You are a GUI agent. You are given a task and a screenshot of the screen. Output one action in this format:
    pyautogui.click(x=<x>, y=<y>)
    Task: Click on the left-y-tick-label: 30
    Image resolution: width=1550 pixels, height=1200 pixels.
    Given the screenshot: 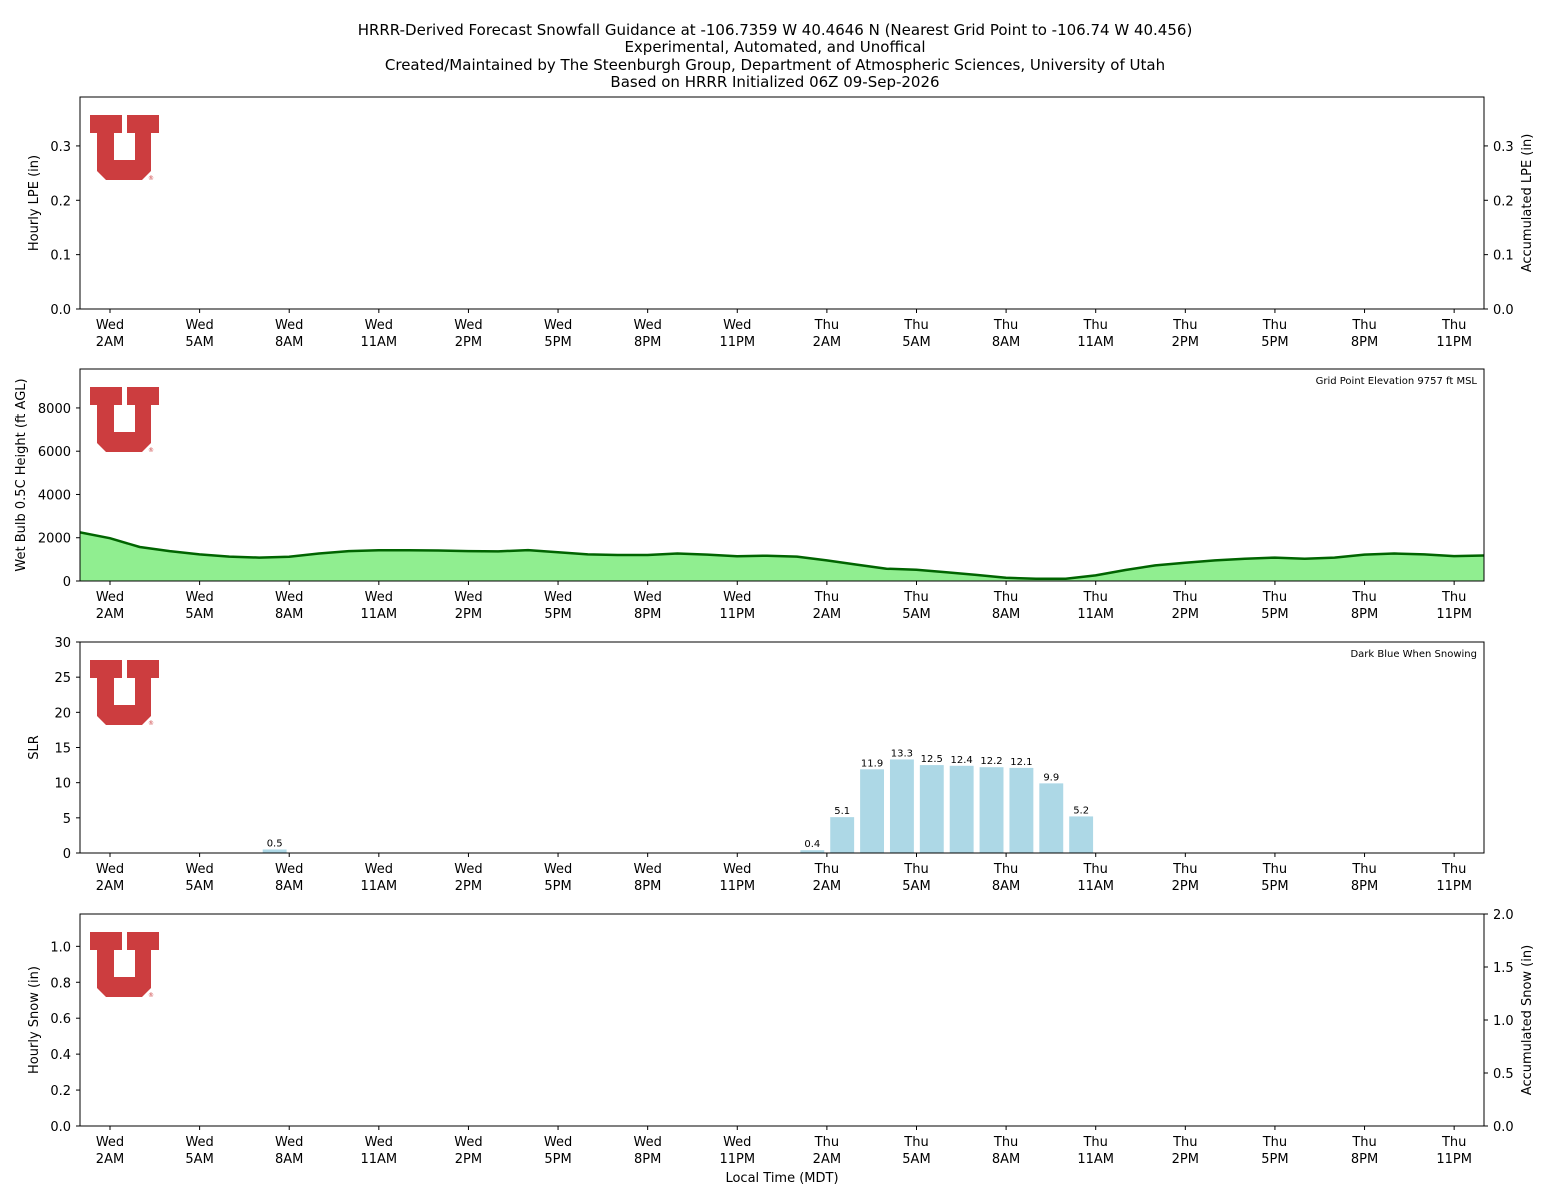 What is the action you would take?
    pyautogui.click(x=62, y=643)
    